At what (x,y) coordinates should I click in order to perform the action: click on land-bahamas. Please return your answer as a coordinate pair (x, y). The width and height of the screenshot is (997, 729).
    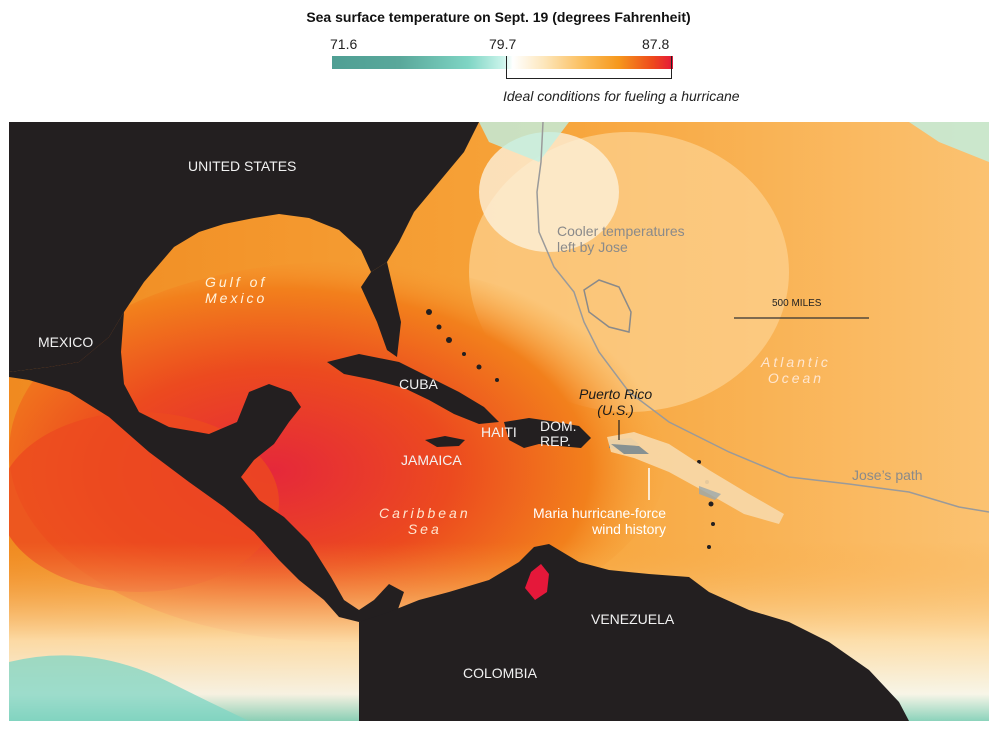
    Looking at the image, I should click on (462, 345).